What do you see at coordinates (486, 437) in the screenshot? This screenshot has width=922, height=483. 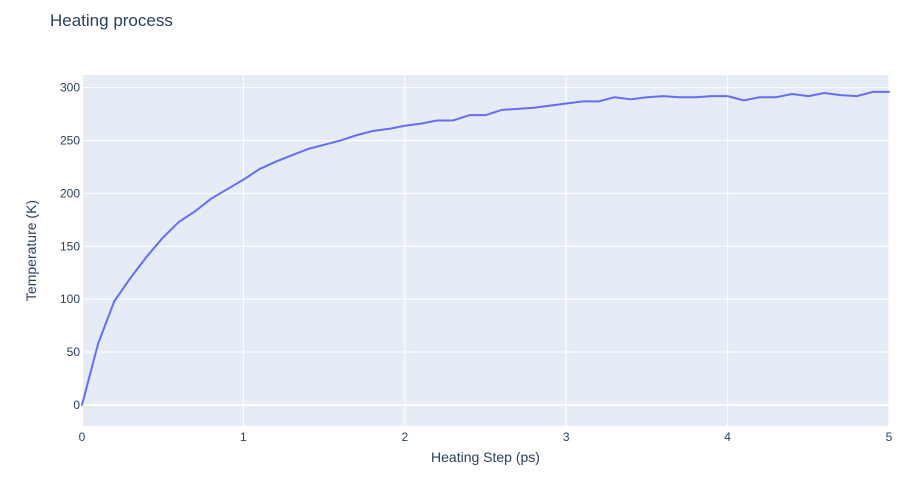 I see `x-axis-ticks: 0 1 2 3 4 5` at bounding box center [486, 437].